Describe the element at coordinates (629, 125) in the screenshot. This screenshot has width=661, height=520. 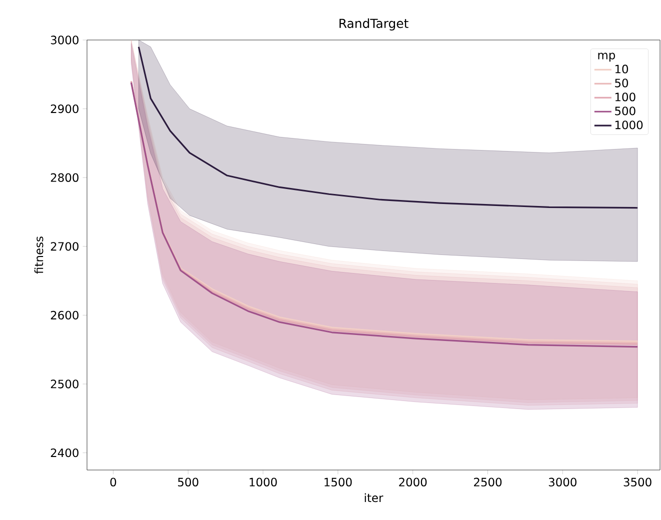
I see `legend-label: 1000` at that location.